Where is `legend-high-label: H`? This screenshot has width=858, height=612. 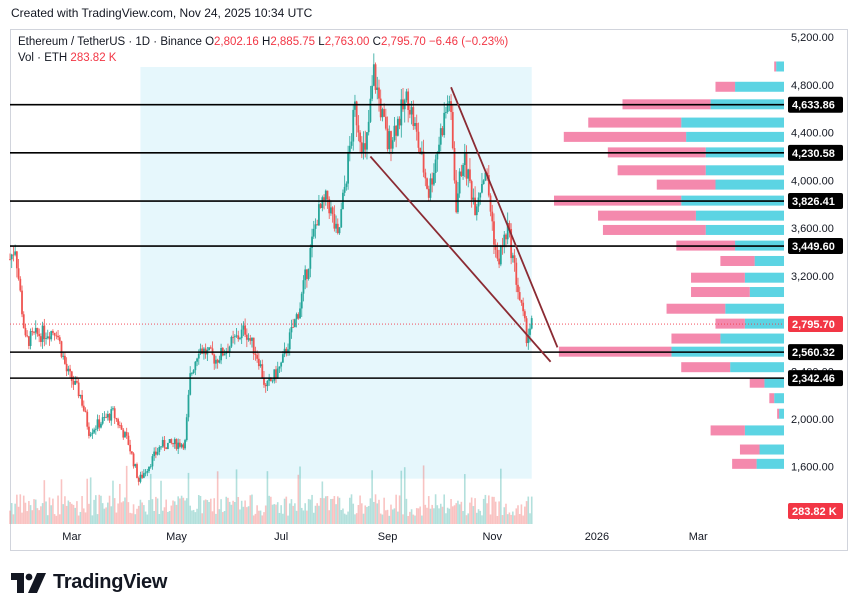
legend-high-label: H is located at coordinates (266, 42).